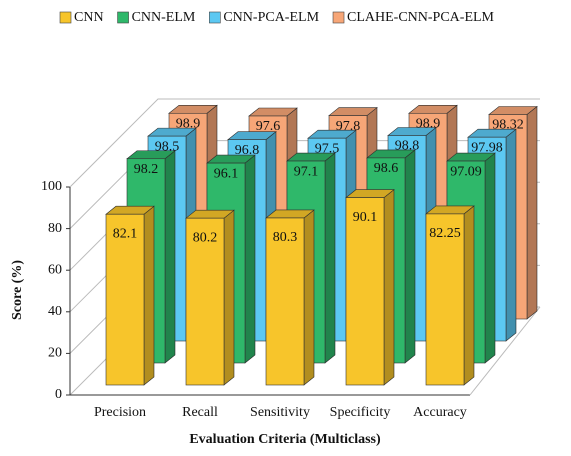 The height and width of the screenshot is (456, 571). Describe the element at coordinates (247, 150) in the screenshot. I see `value-label: 96.8` at that location.